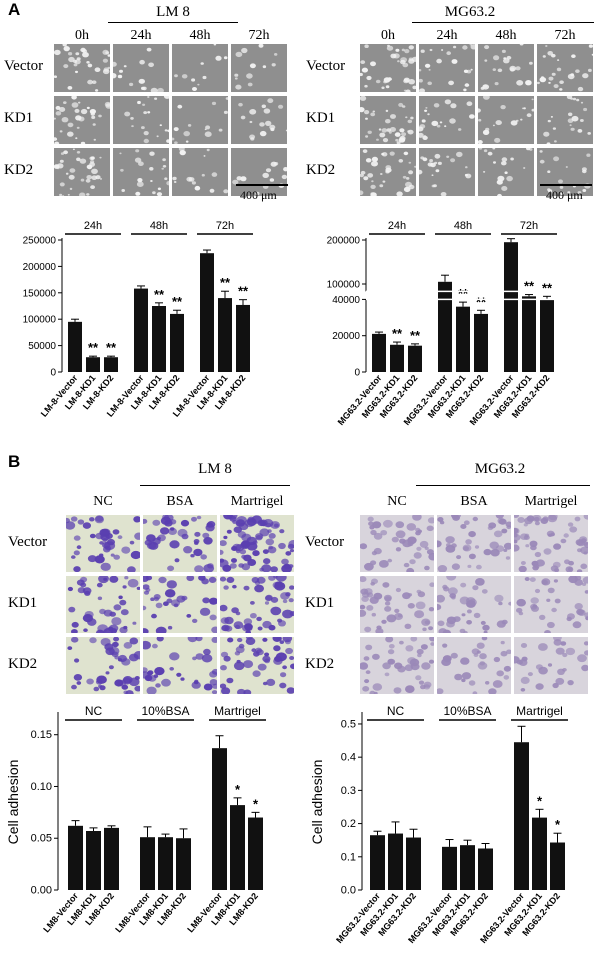 The height and width of the screenshot is (953, 600). Describe the element at coordinates (180, 501) in the screenshot. I see `column-header: BSA` at that location.